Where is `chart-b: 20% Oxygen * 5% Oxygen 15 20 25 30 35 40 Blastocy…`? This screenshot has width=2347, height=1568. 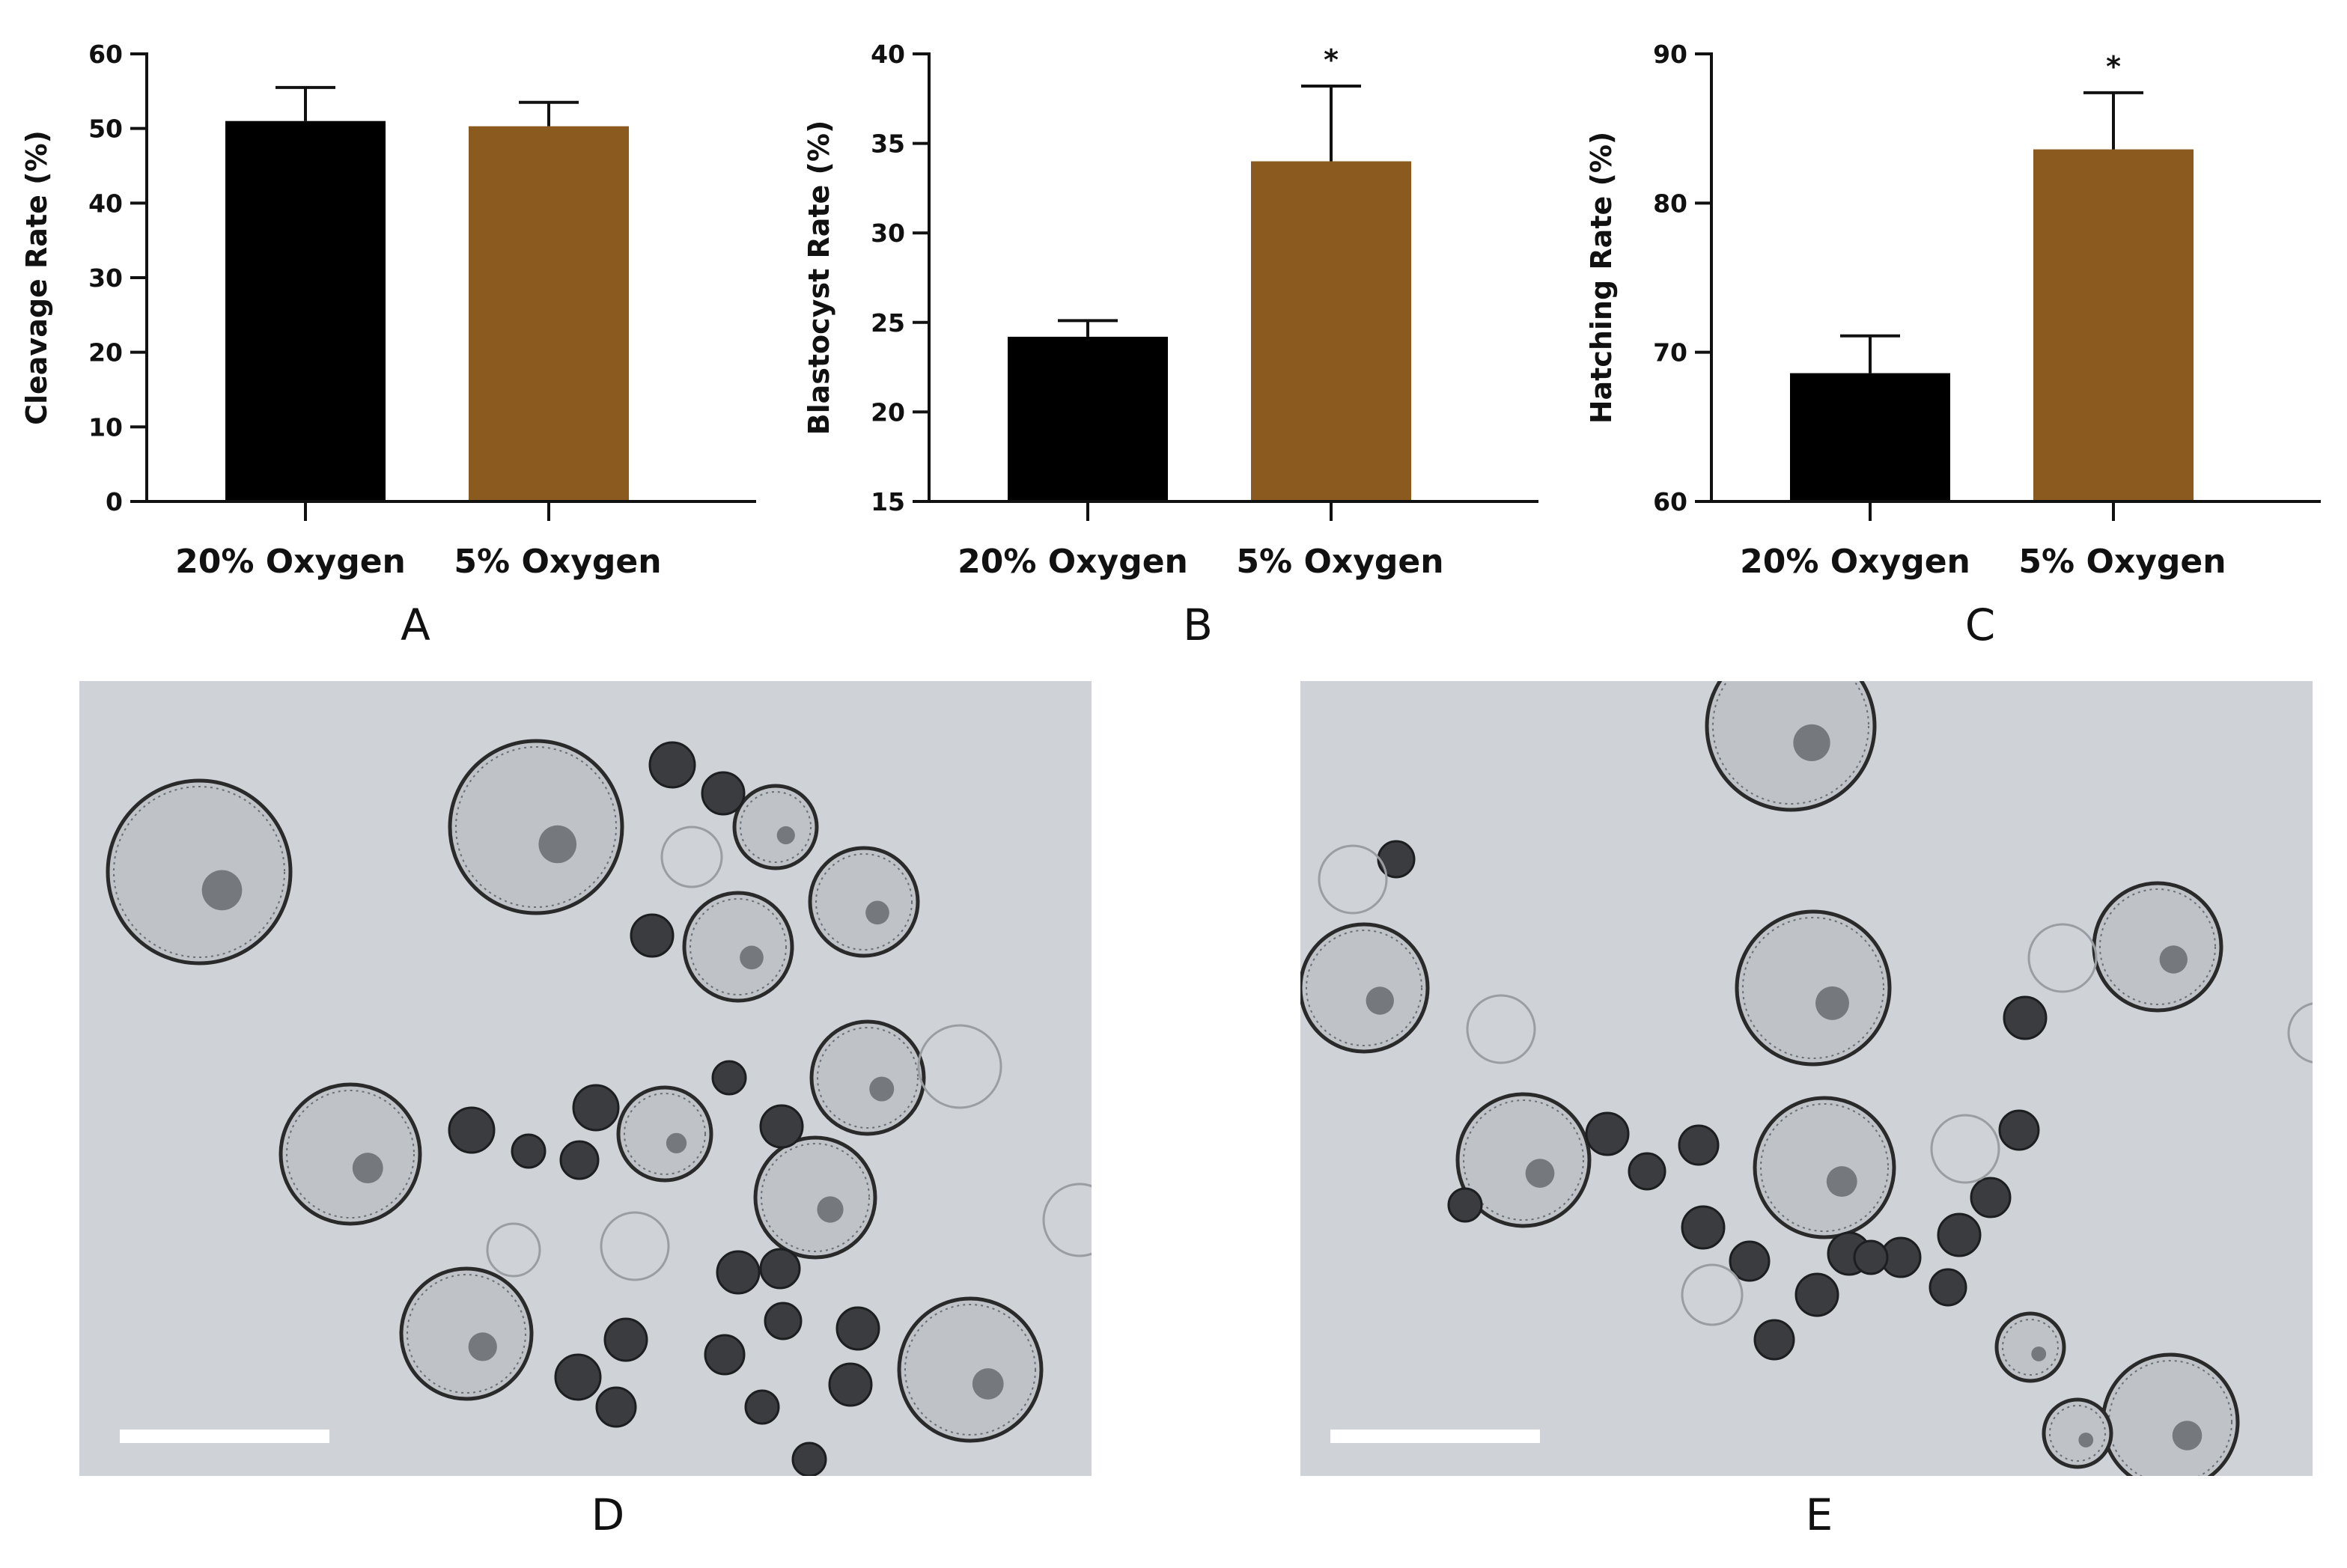
chart-b: 20% Oxygen * 5% Oxygen 15 20 25 30 35 40 Blastocy… is located at coordinates (1170, 345).